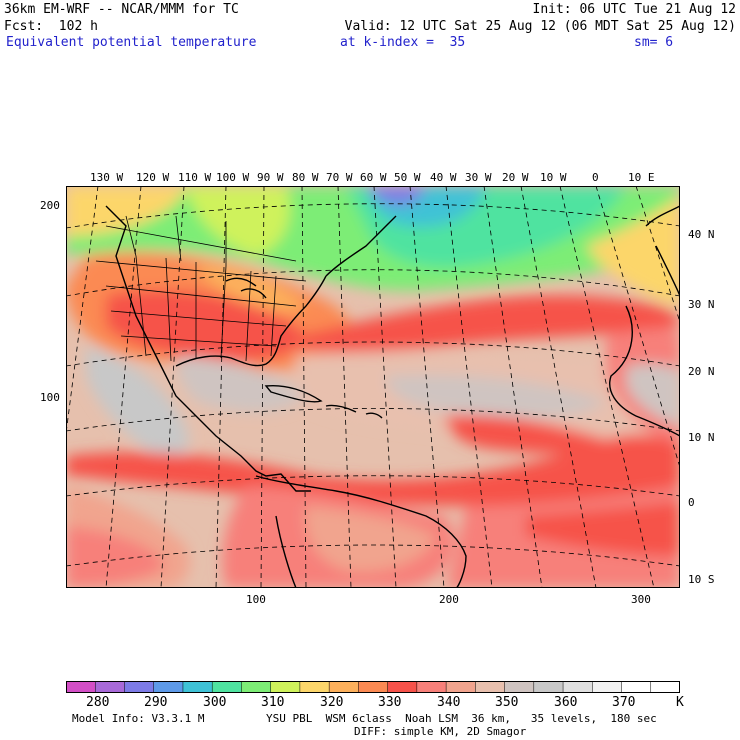 The width and height of the screenshot is (740, 740). Describe the element at coordinates (595, 177) in the screenshot. I see `lon-label: 0` at that location.